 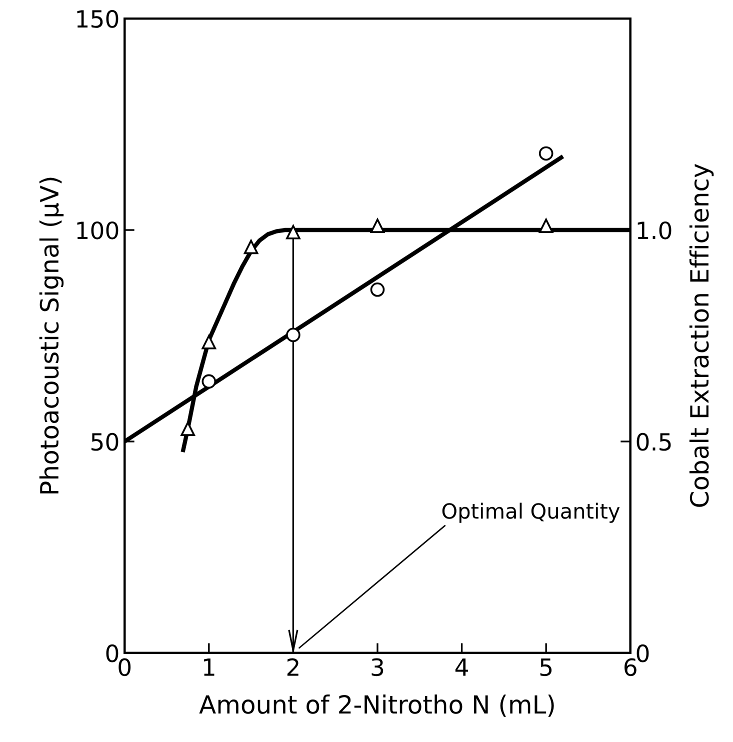 What do you see at coordinates (376, 705) in the screenshot?
I see `x-axis-title: Amount of 2-Nitrotho N (mL)` at bounding box center [376, 705].